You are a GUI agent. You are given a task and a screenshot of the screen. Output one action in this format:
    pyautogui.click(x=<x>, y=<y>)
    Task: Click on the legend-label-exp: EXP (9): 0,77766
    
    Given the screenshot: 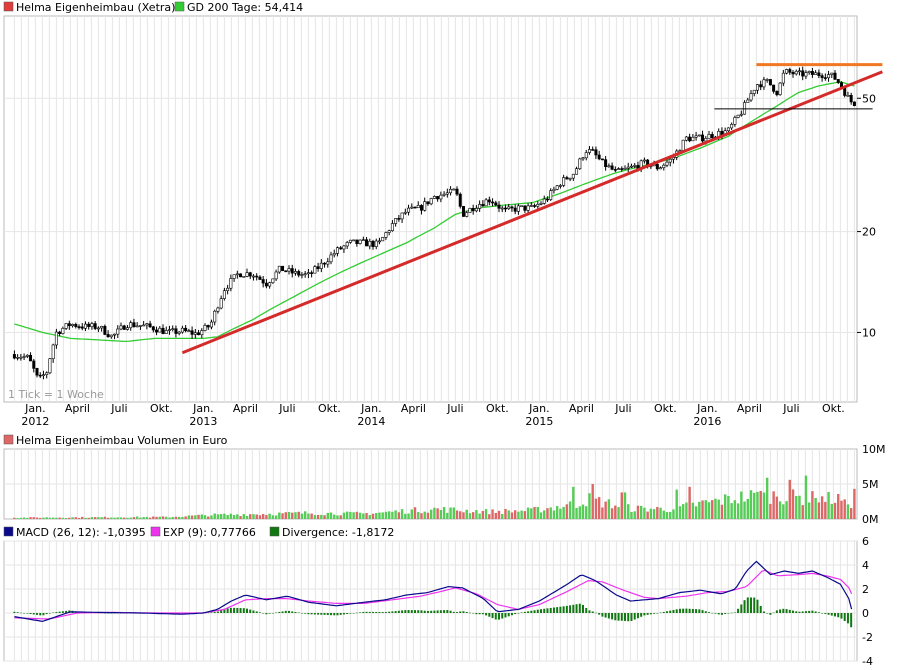 What is the action you would take?
    pyautogui.click(x=209, y=532)
    